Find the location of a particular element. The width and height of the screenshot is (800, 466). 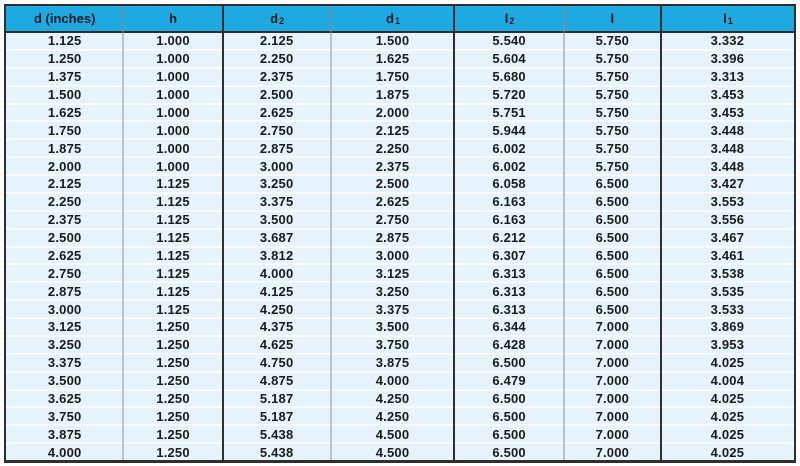

column-divider-dark is located at coordinates (660, 233).